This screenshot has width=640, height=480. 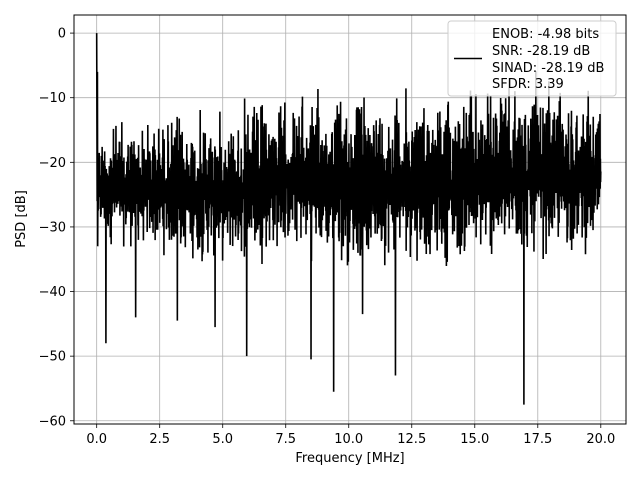 I want to click on x-tick-label: 20.0, so click(x=600, y=439).